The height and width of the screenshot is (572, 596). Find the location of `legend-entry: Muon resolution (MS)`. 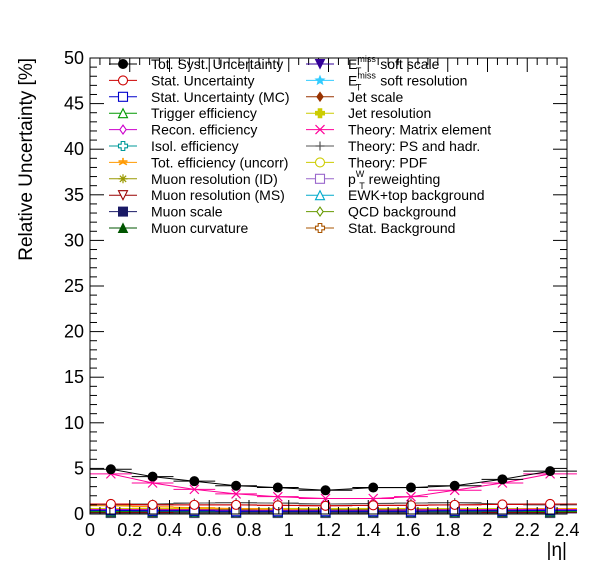

legend-entry: Muon resolution (MS) is located at coordinates (197, 195).